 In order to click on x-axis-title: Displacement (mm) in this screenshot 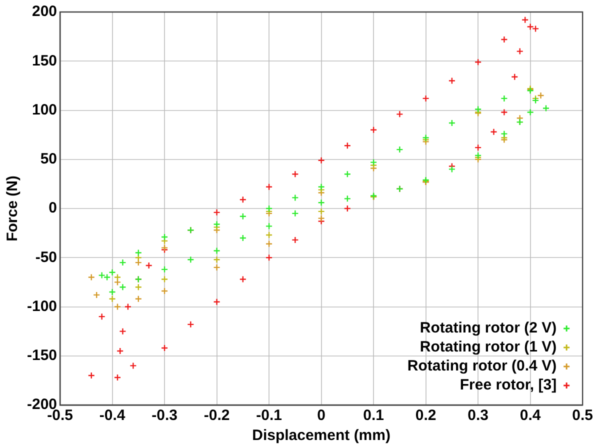, I will do `click(321, 435)`.